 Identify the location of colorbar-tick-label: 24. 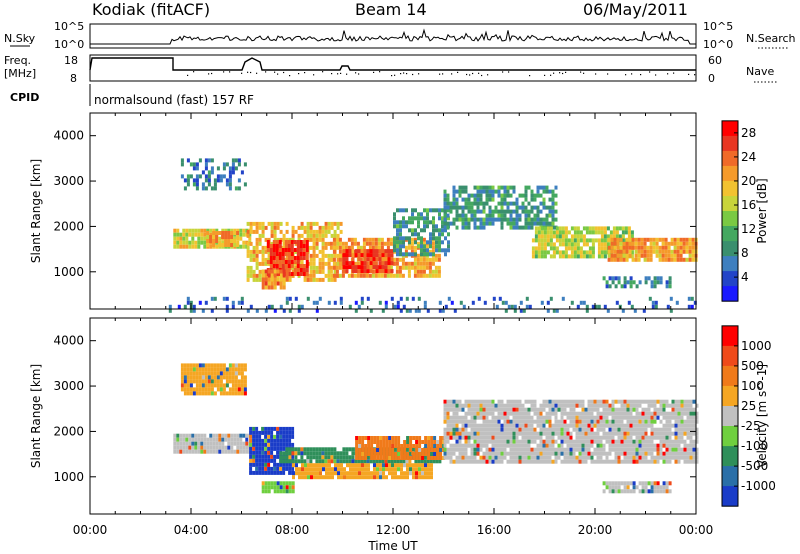
(748, 157).